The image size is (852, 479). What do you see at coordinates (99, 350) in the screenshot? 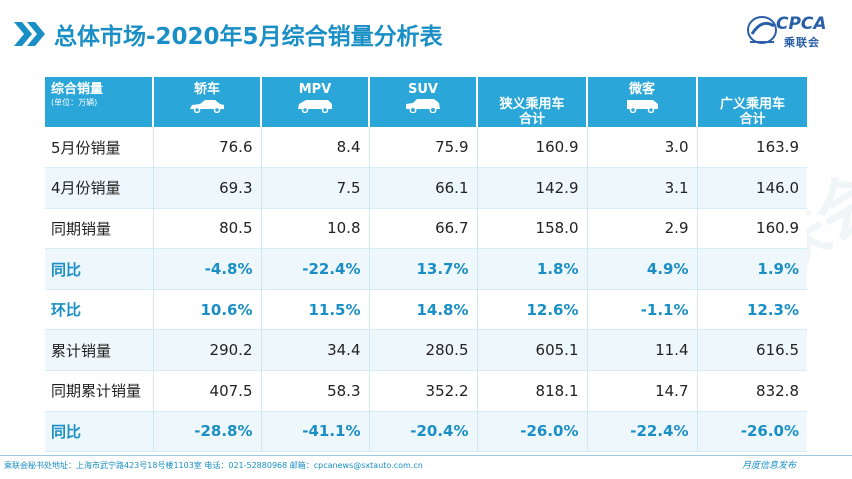
I see `row-label: 累计销量` at bounding box center [99, 350].